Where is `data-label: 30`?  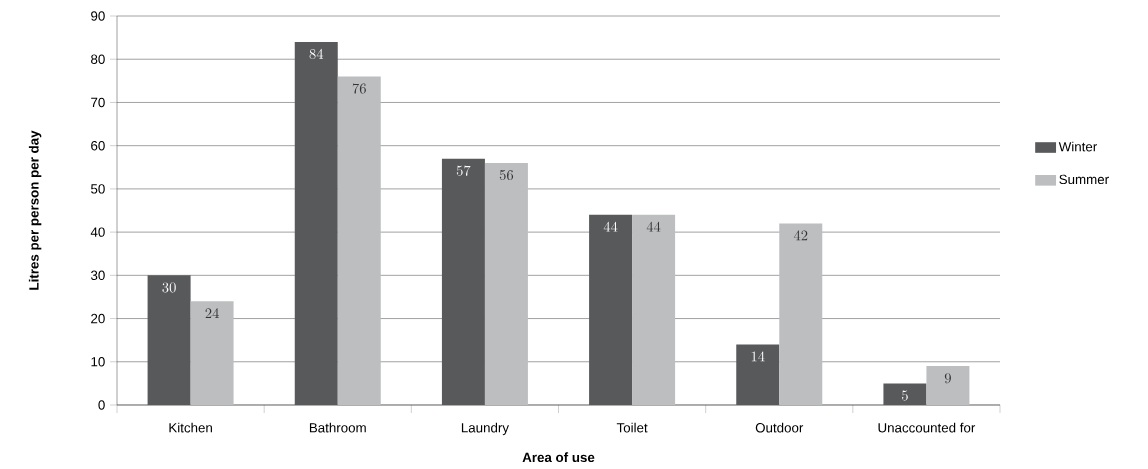
data-label: 30 is located at coordinates (169, 287).